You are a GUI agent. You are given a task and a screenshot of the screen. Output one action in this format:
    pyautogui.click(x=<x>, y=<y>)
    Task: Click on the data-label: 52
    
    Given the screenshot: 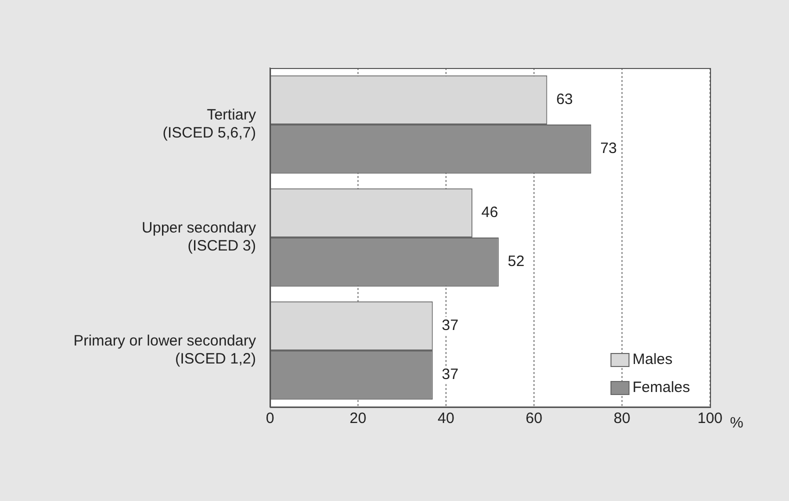 What is the action you would take?
    pyautogui.click(x=516, y=261)
    